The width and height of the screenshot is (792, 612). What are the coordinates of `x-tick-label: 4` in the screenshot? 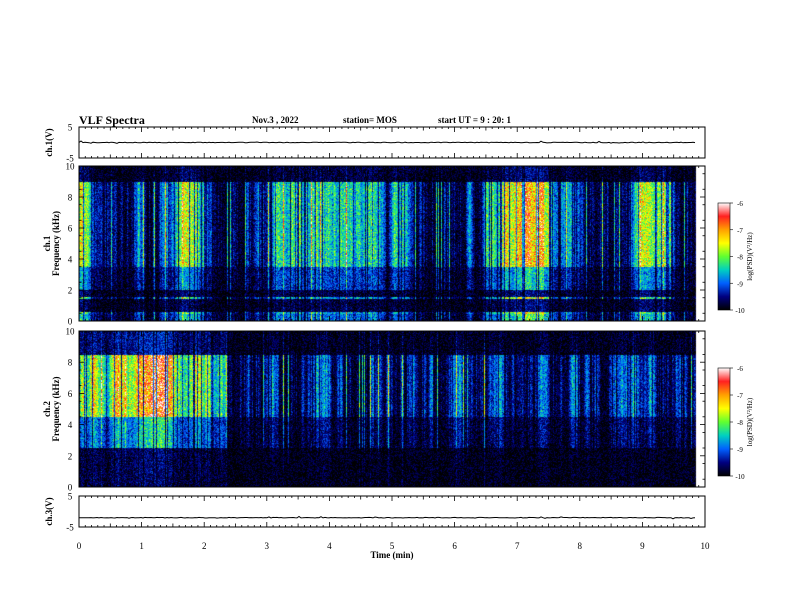 It's located at (329, 546).